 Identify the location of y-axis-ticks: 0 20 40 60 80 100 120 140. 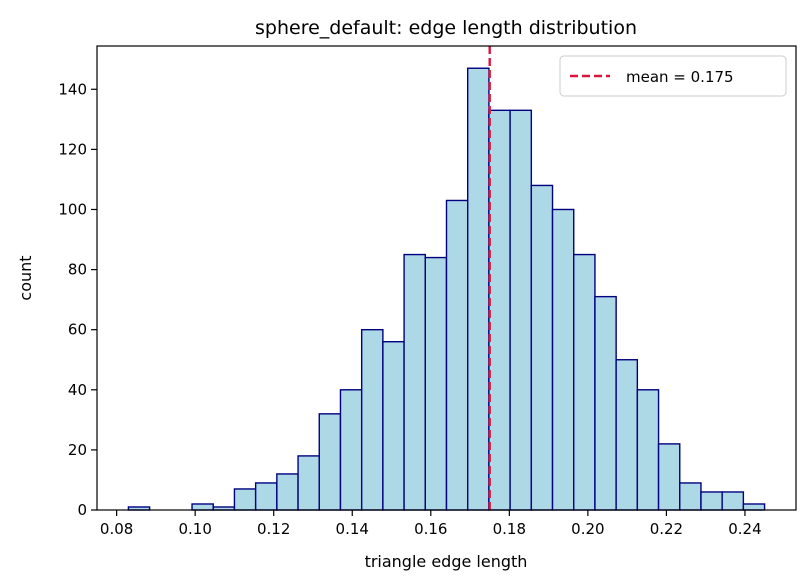
(77, 299).